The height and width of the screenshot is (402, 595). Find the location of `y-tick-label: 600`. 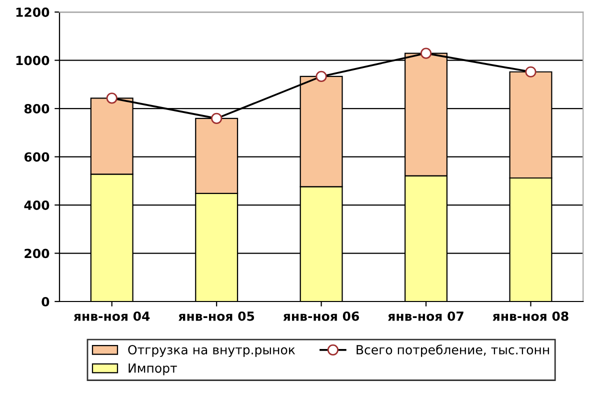

y-tick-label: 600 is located at coordinates (37, 157).